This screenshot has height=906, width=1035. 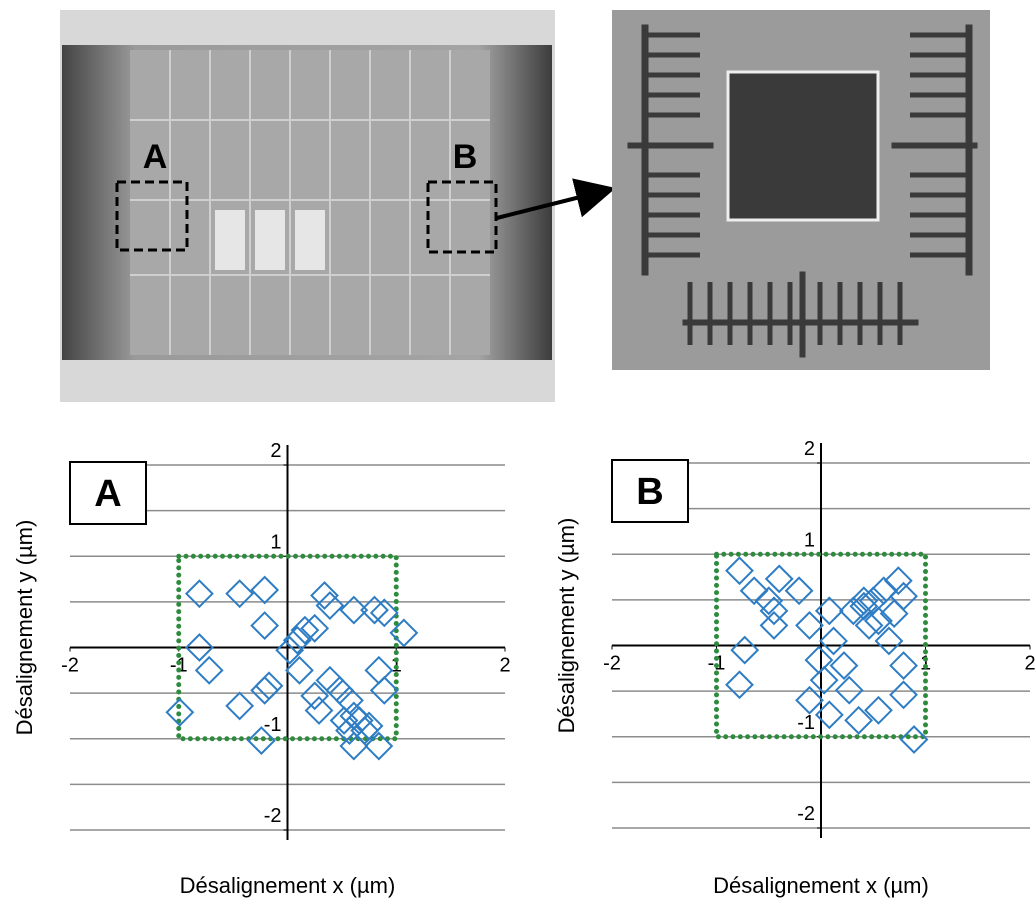 I want to click on panel-label: A, so click(x=107, y=494).